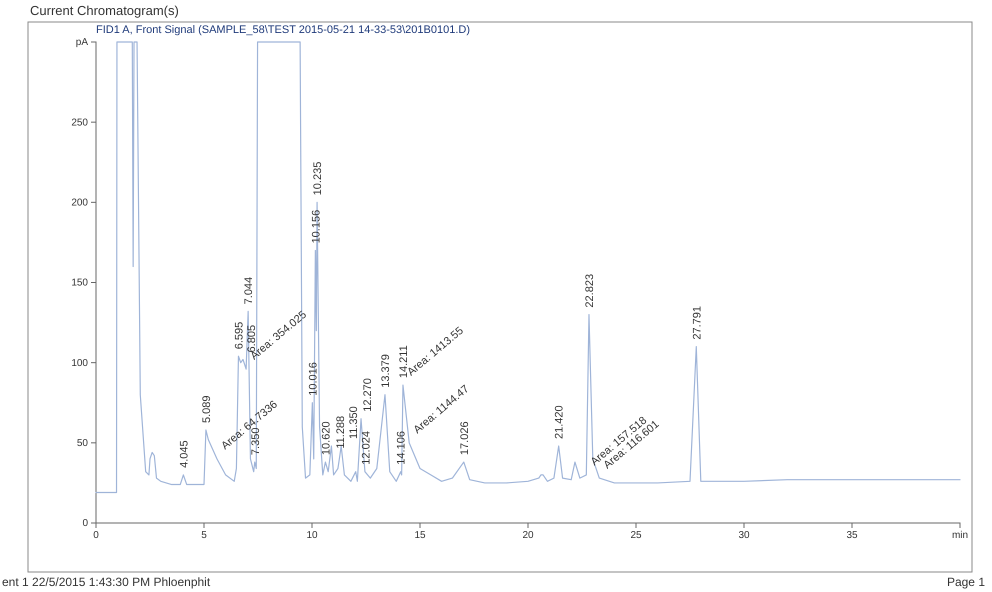 This screenshot has height=592, width=992. What do you see at coordinates (79, 283) in the screenshot?
I see `y-tick-label: 150` at bounding box center [79, 283].